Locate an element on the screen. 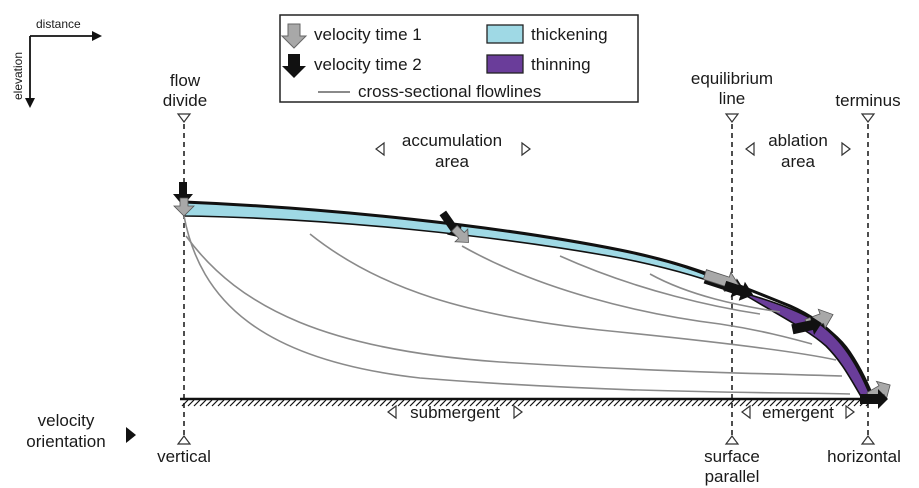 The height and width of the screenshot is (488, 919). accumulation-label-2: area is located at coordinates (452, 161).